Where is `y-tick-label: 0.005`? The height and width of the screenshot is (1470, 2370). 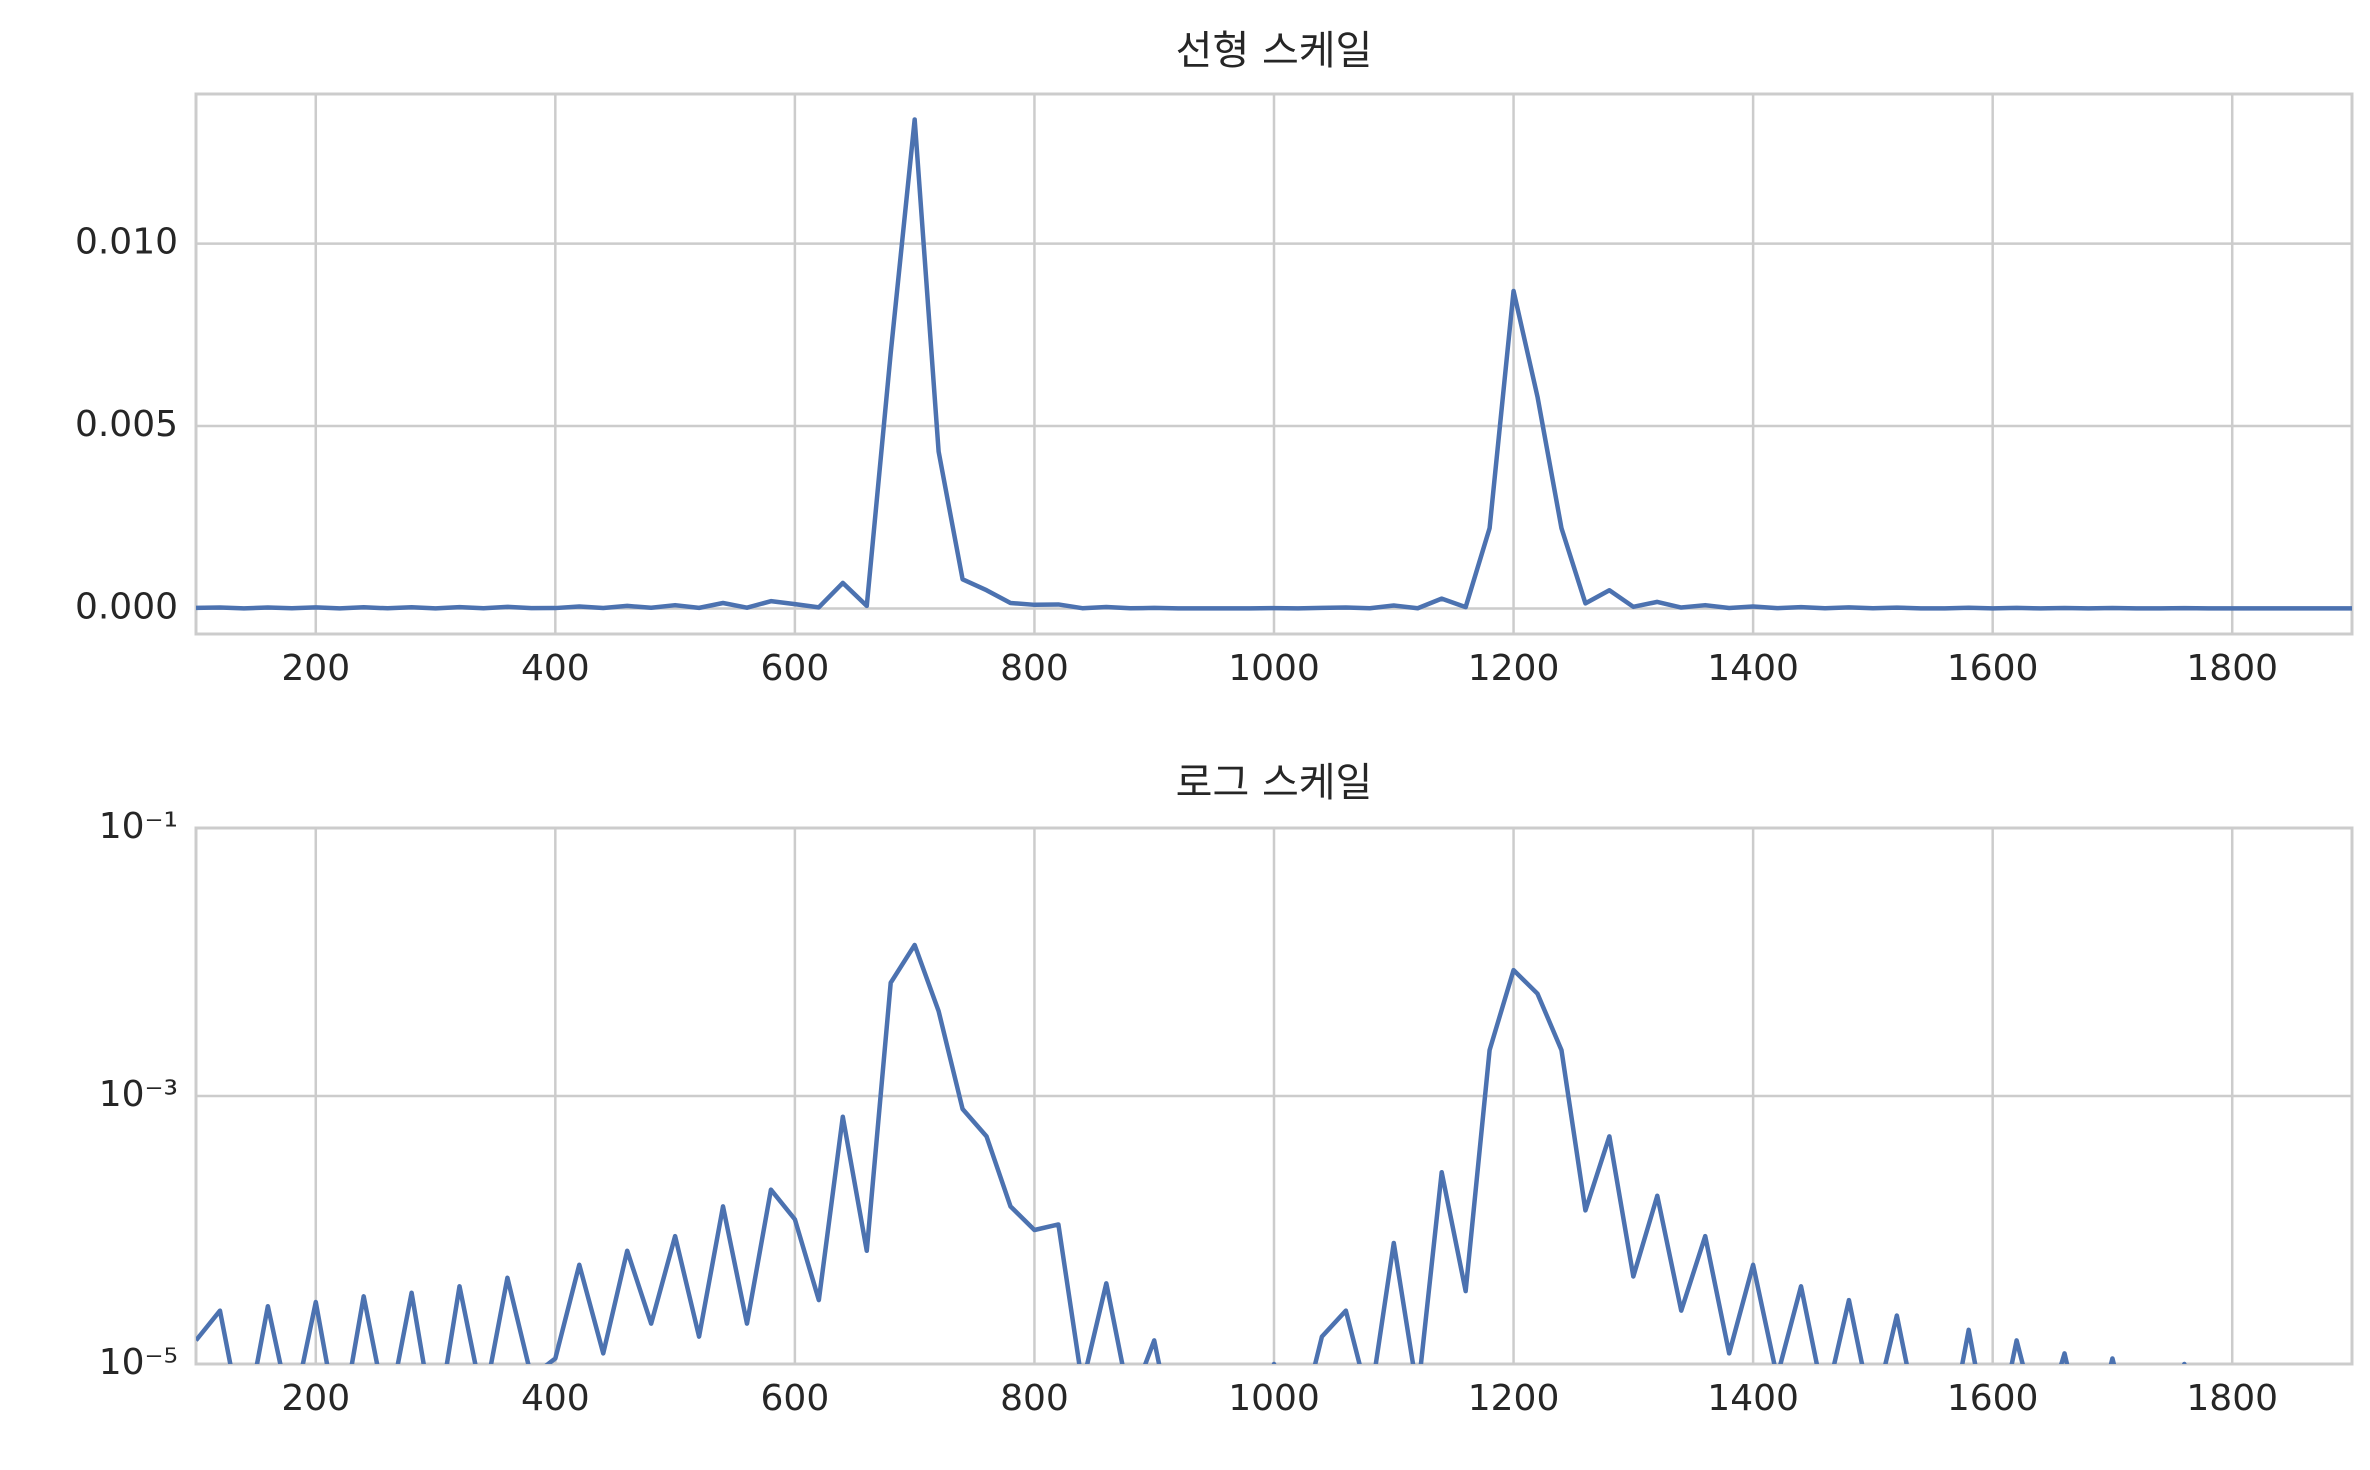
y-tick-label: 0.005 is located at coordinates (126, 424).